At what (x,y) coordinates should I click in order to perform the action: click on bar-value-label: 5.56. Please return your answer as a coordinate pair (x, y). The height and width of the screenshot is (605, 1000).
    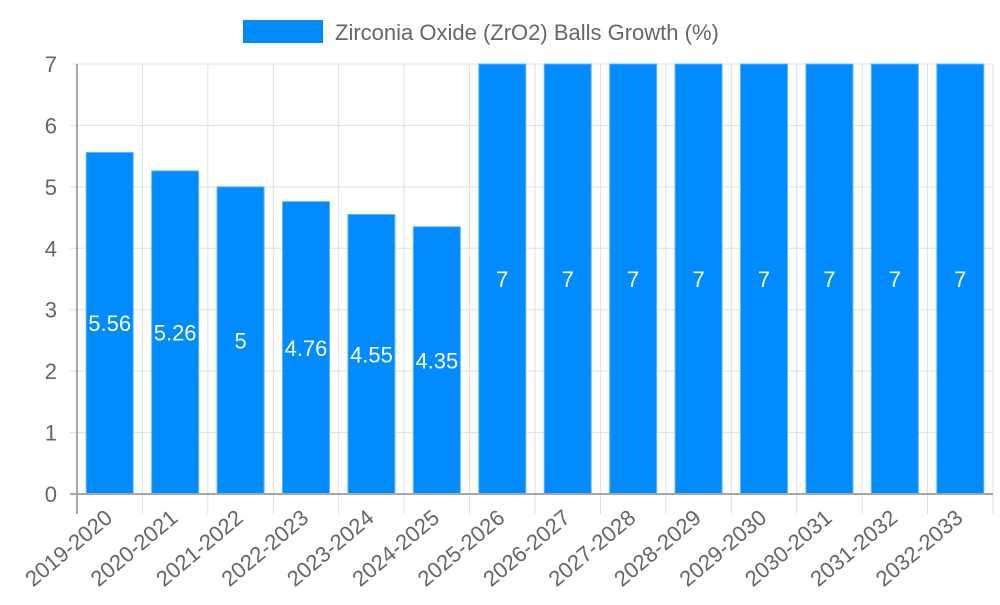
    Looking at the image, I should click on (109, 323).